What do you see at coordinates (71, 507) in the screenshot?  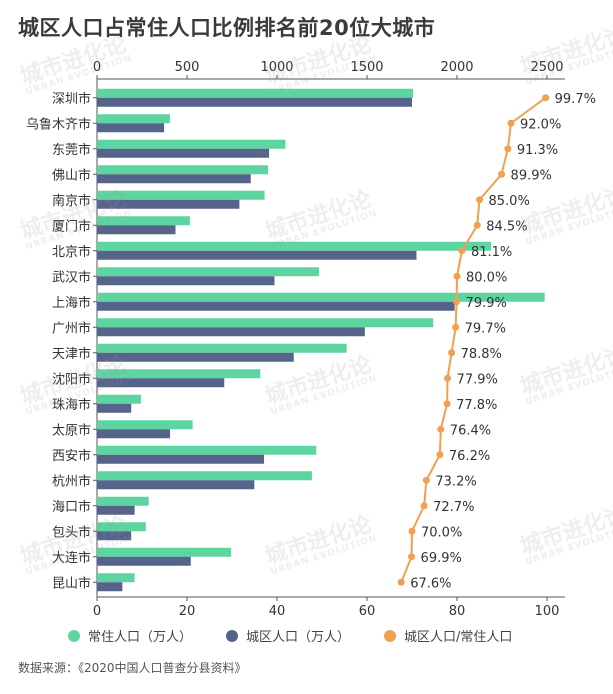 I see `category-label: 海口市` at bounding box center [71, 507].